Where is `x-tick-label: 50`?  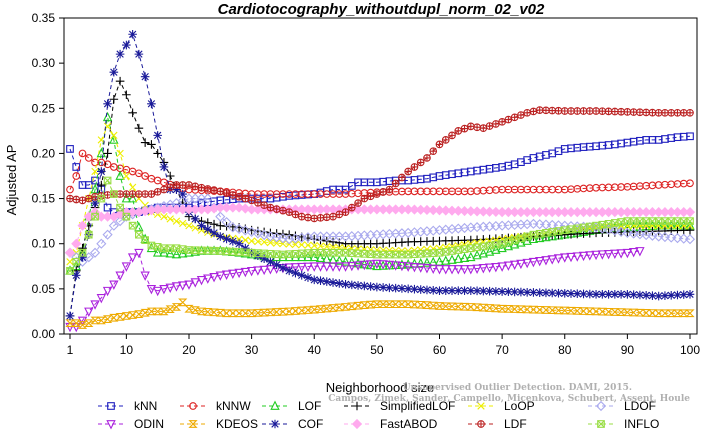 x-tick-label: 50 is located at coordinates (377, 350).